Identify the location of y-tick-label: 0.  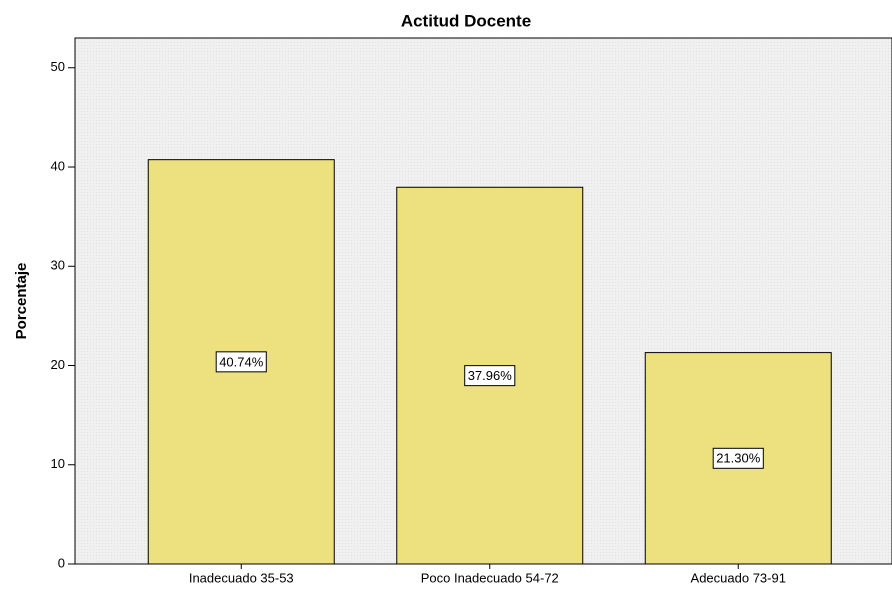
(61, 562).